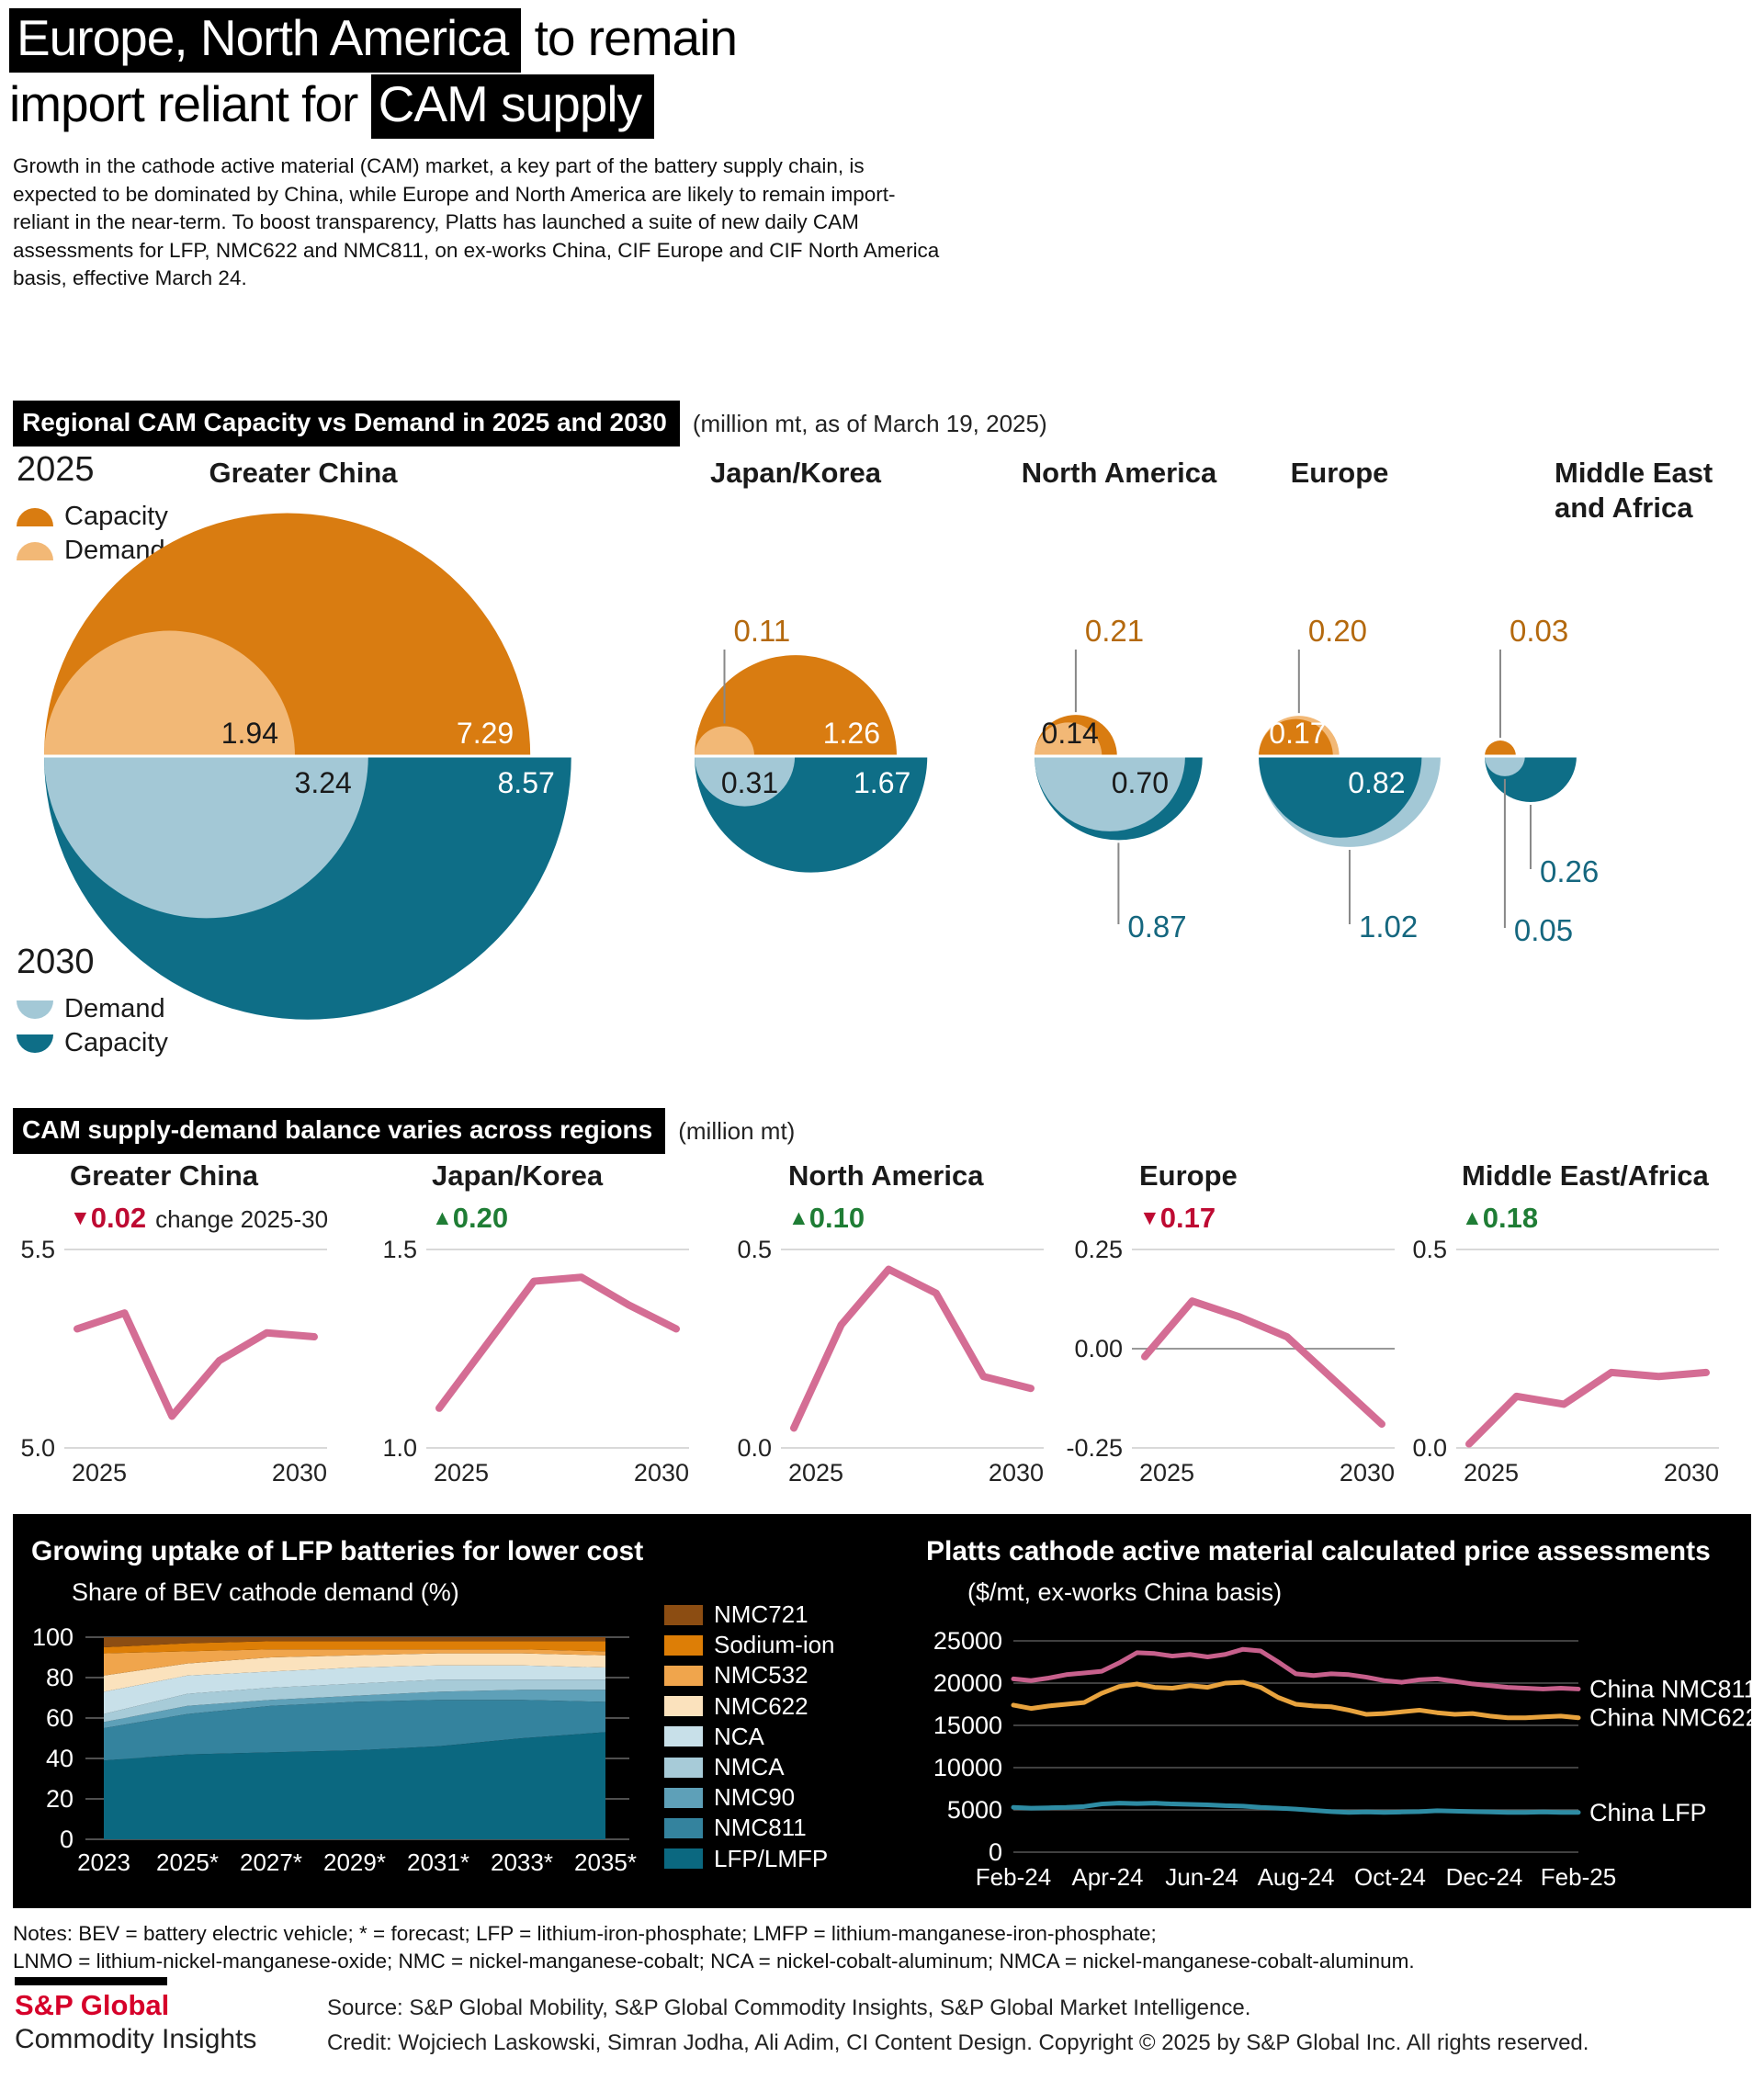 Image resolution: width=1764 pixels, height=2080 pixels. Describe the element at coordinates (749, 1767) in the screenshot. I see `legend-item: NMCA` at that location.